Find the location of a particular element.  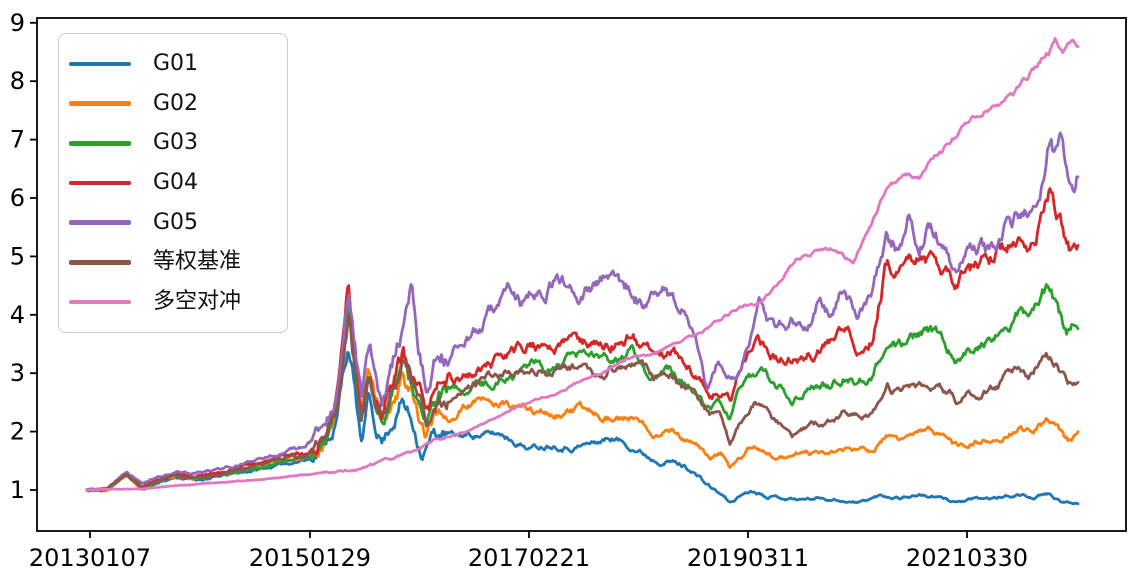

legend-label-g04: G04 is located at coordinates (176, 182).